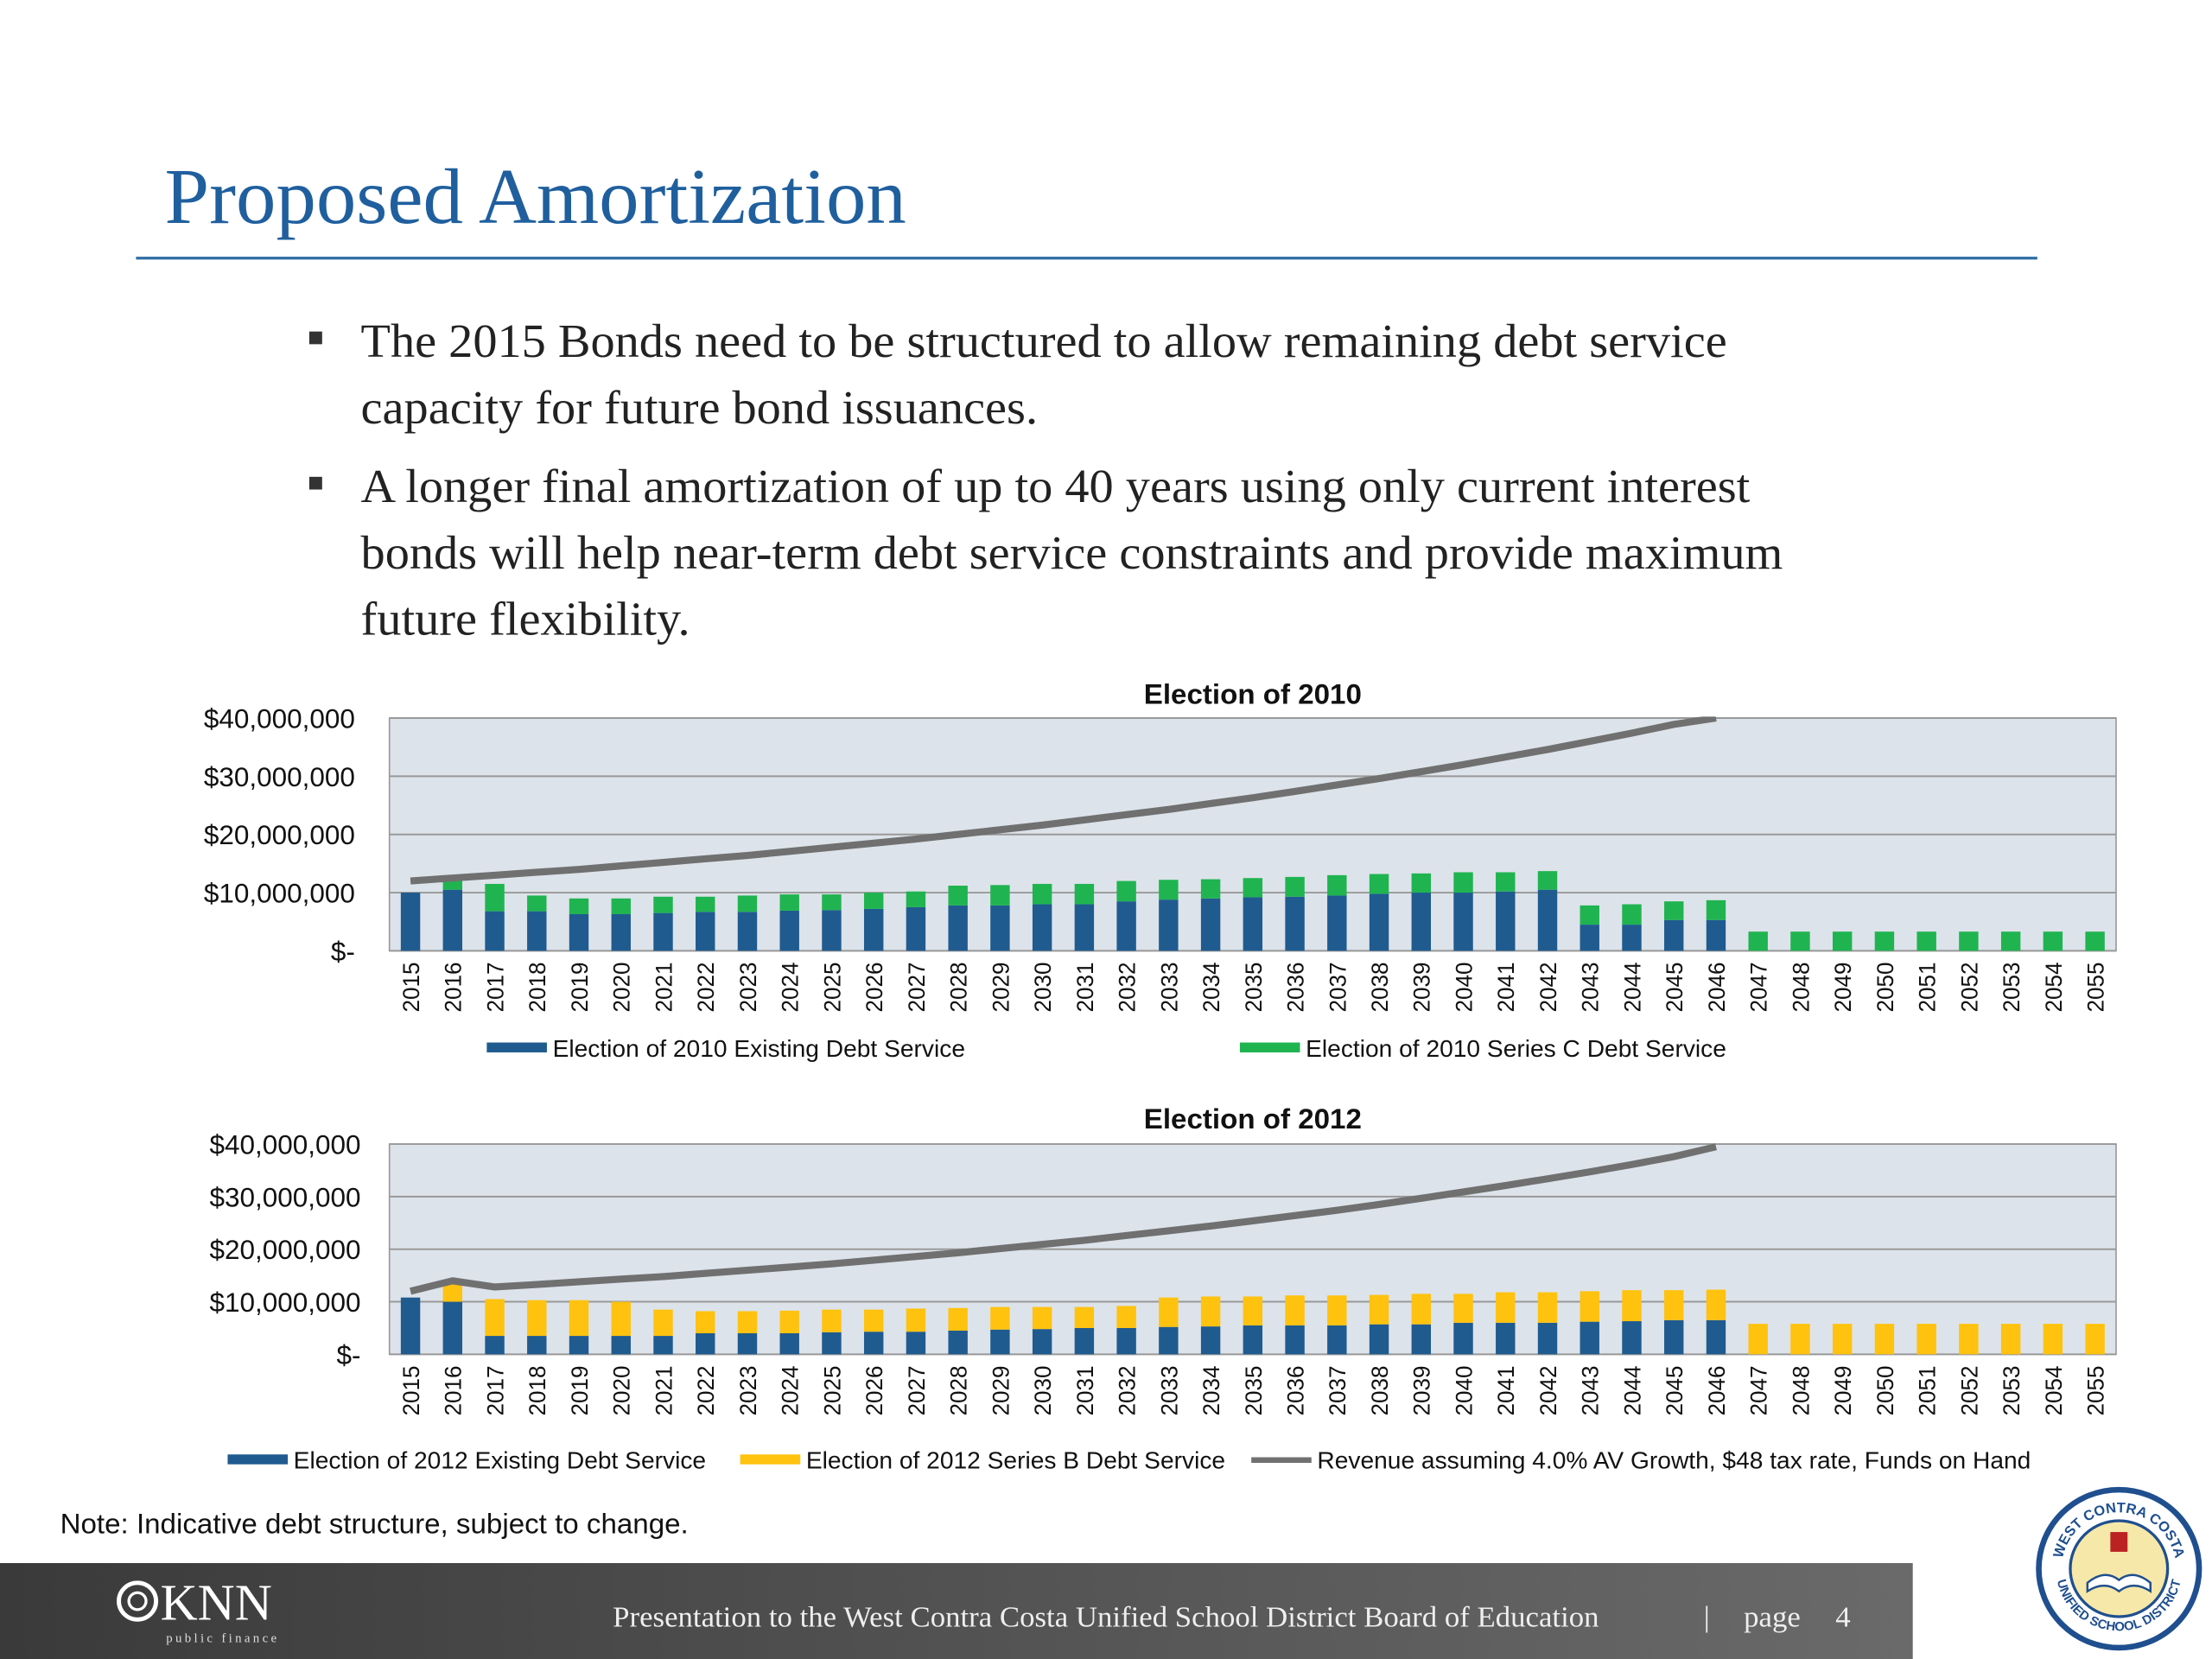 The height and width of the screenshot is (1659, 2212). Describe the element at coordinates (279, 894) in the screenshot. I see `y-tick-label: $10,000,000` at that location.